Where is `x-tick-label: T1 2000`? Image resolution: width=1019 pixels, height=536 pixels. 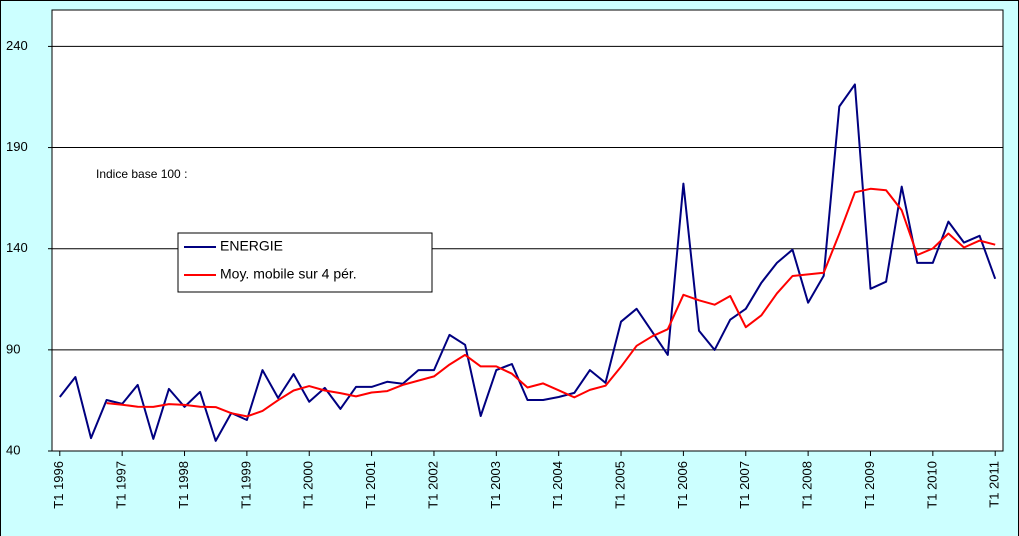 x-tick-label: T1 2000 is located at coordinates (308, 485).